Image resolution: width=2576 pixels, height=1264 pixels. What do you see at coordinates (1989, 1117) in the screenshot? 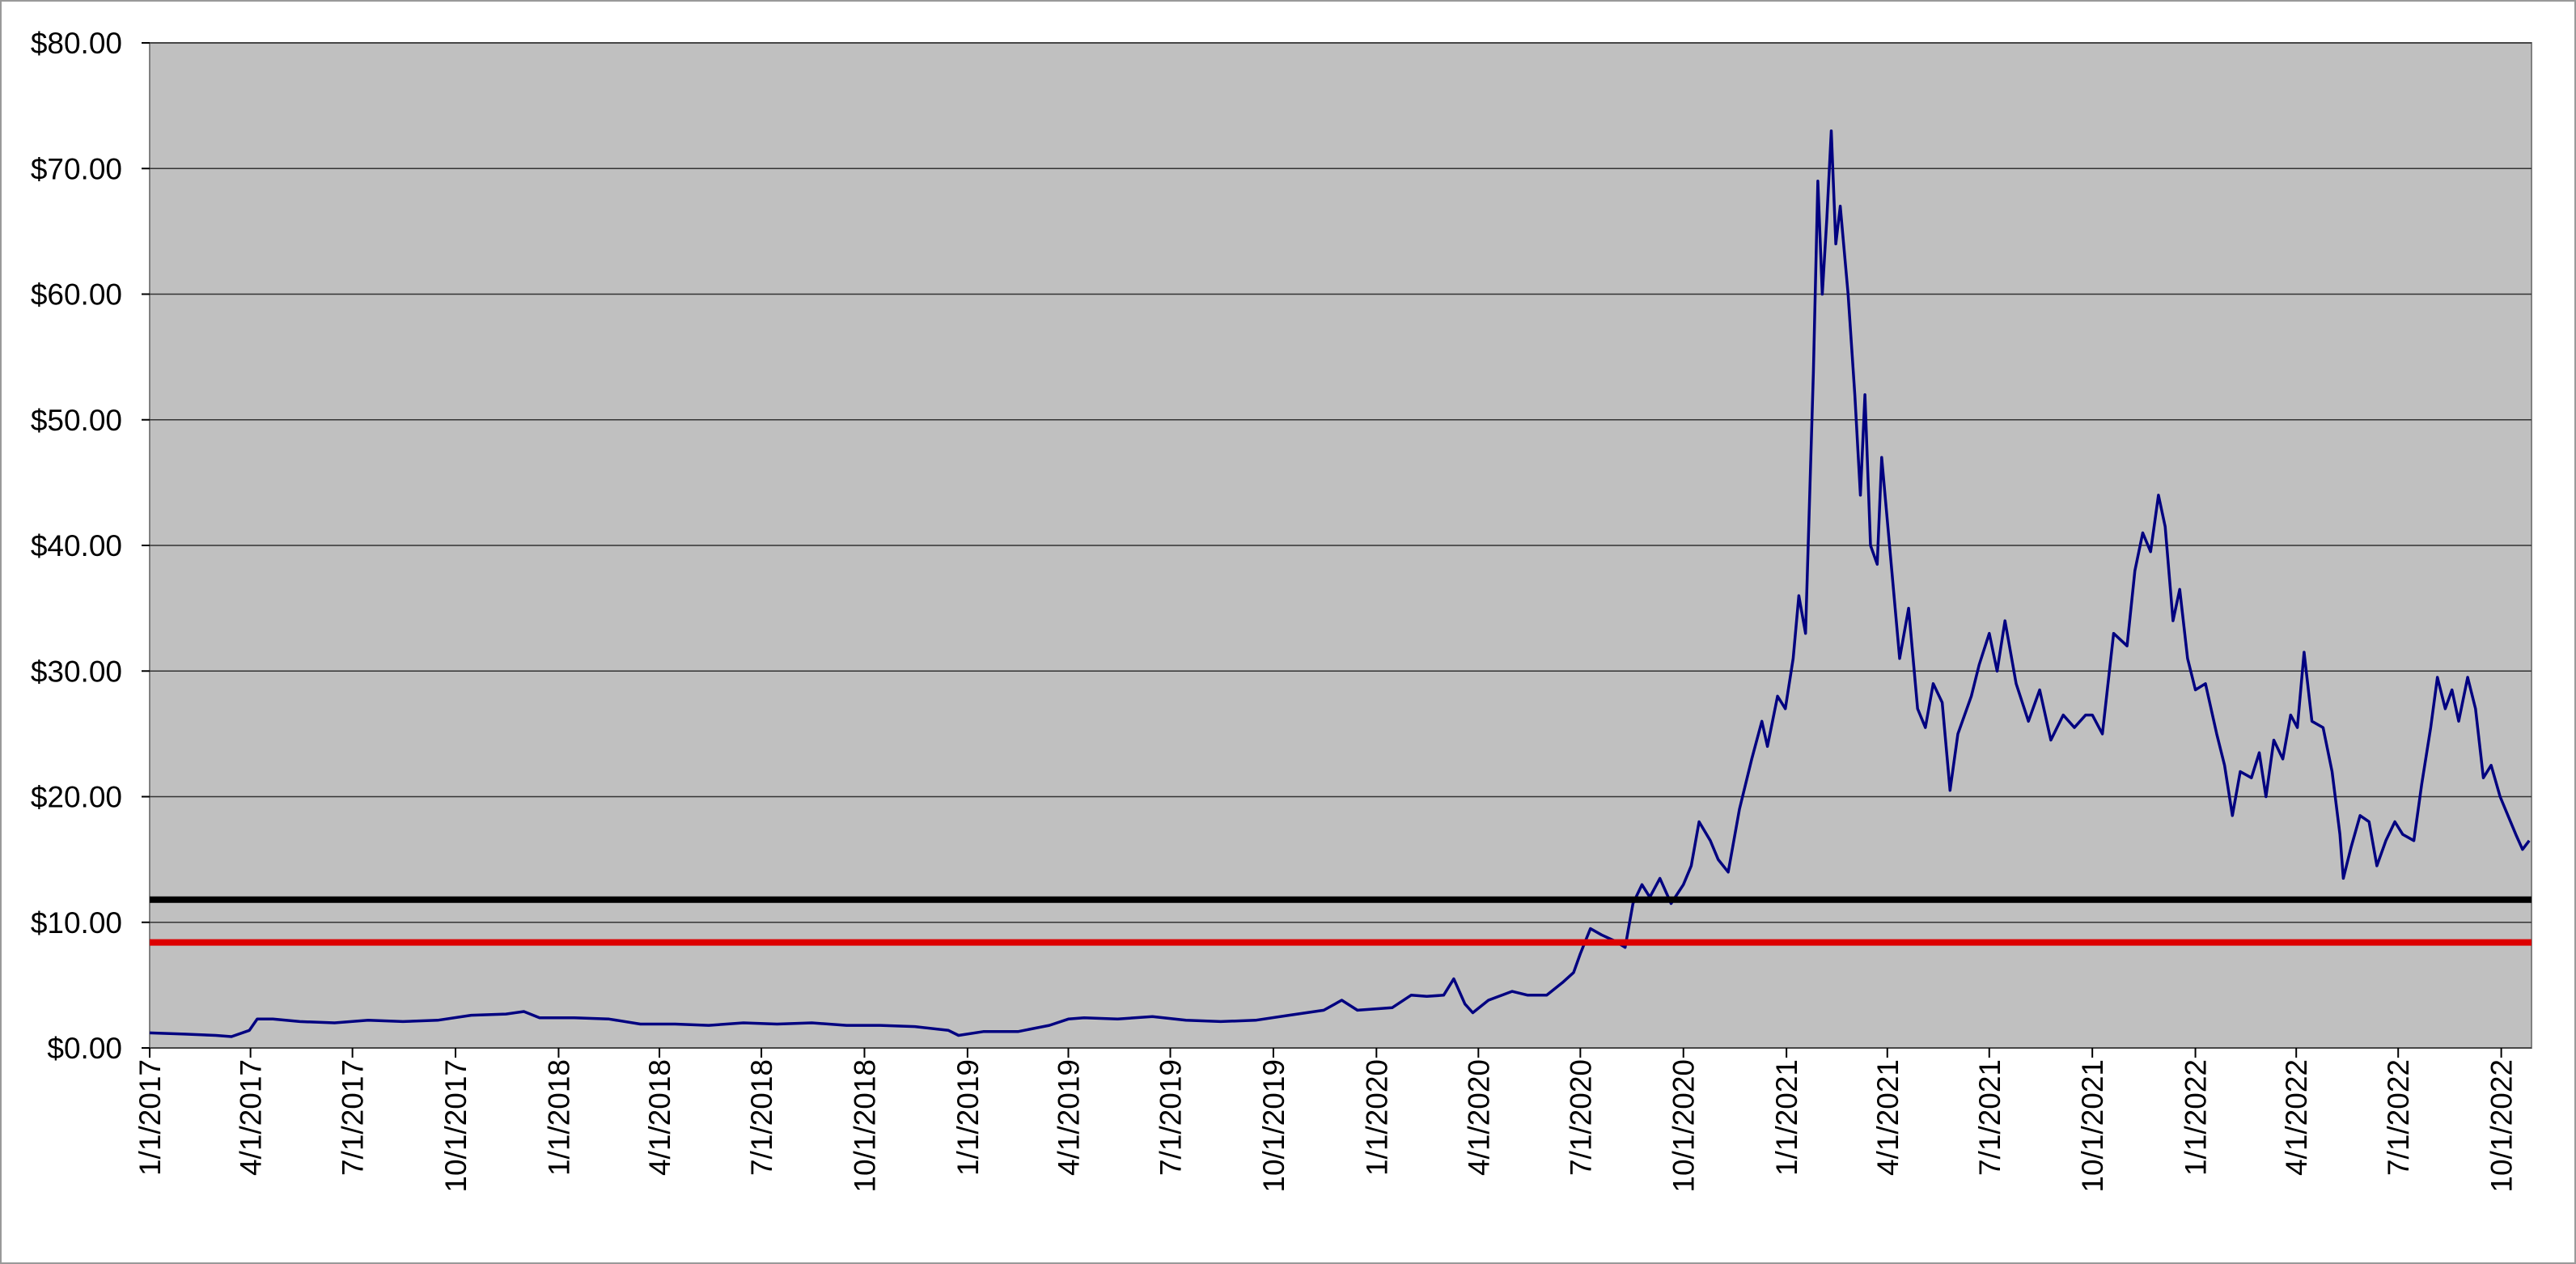
I see `x-tick-label: 7/1/2021` at bounding box center [1989, 1117].